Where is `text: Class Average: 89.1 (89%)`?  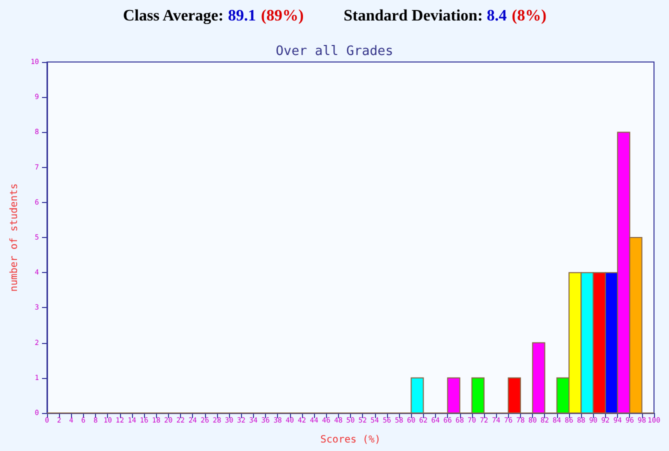
text: Class Average: 89.1 (89%) is located at coordinates (213, 16).